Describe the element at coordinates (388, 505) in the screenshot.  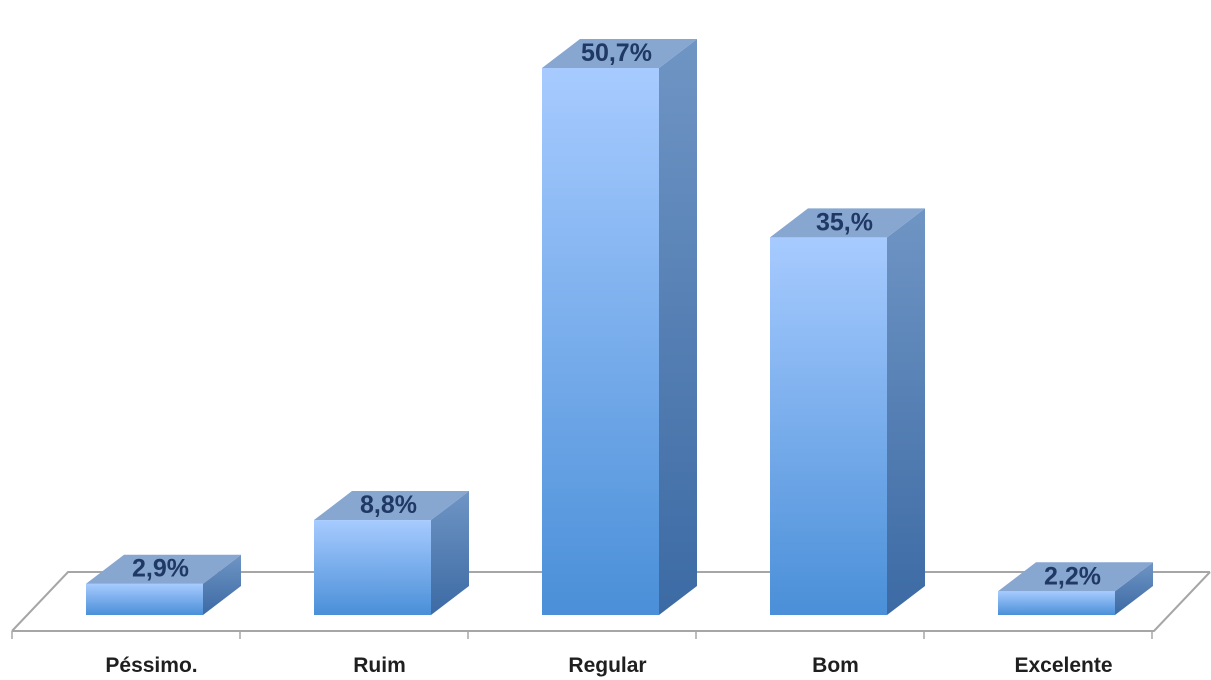
I see `data-label: 8,8%` at that location.